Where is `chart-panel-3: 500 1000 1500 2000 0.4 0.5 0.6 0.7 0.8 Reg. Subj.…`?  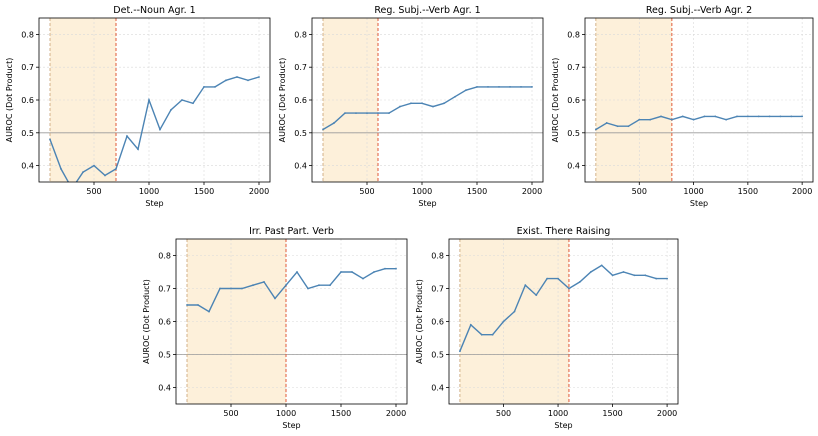 chart-panel-3: 500 1000 1500 2000 0.4 0.5 0.6 0.7 0.8 Reg. Subj.… is located at coordinates (682, 106).